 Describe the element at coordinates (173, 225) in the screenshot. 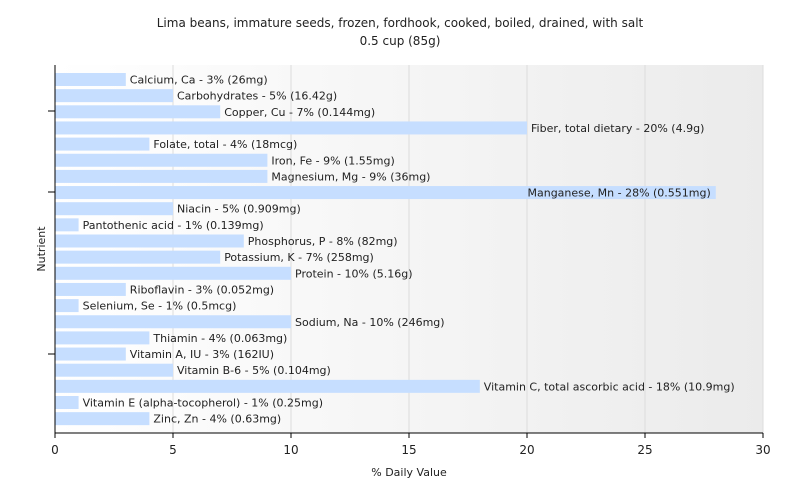

I see `bar-label: Pantothenic acid - 1% (0.139mg)` at that location.